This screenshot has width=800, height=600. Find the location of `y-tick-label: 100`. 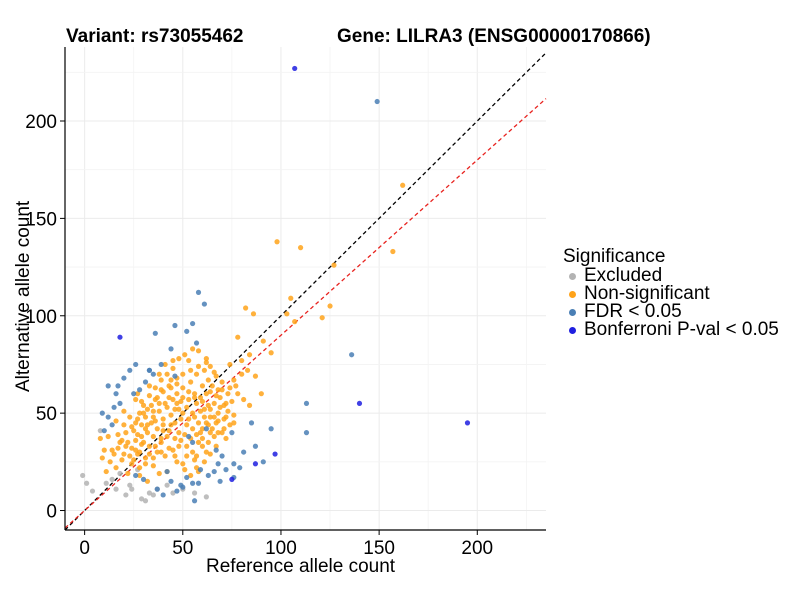

y-tick-label: 100 is located at coordinates (41, 317).